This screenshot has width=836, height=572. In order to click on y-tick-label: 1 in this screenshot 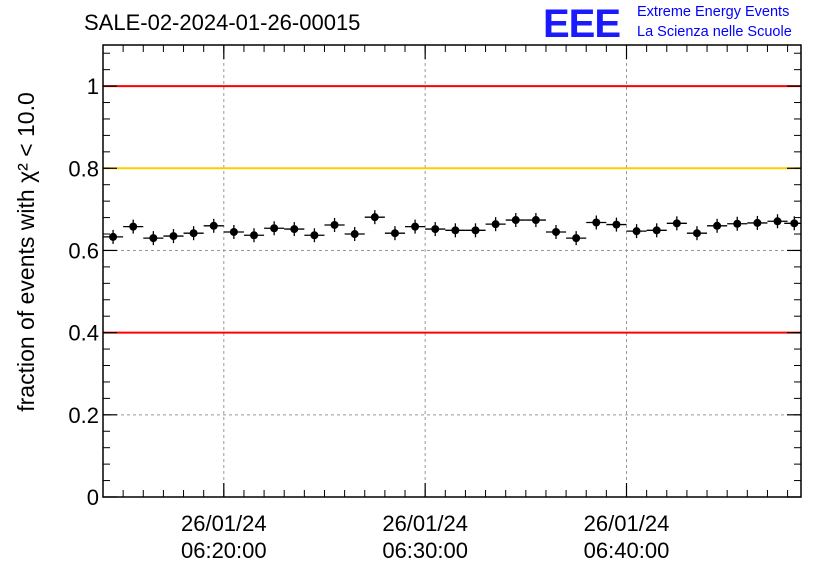, I will do `click(93, 86)`.